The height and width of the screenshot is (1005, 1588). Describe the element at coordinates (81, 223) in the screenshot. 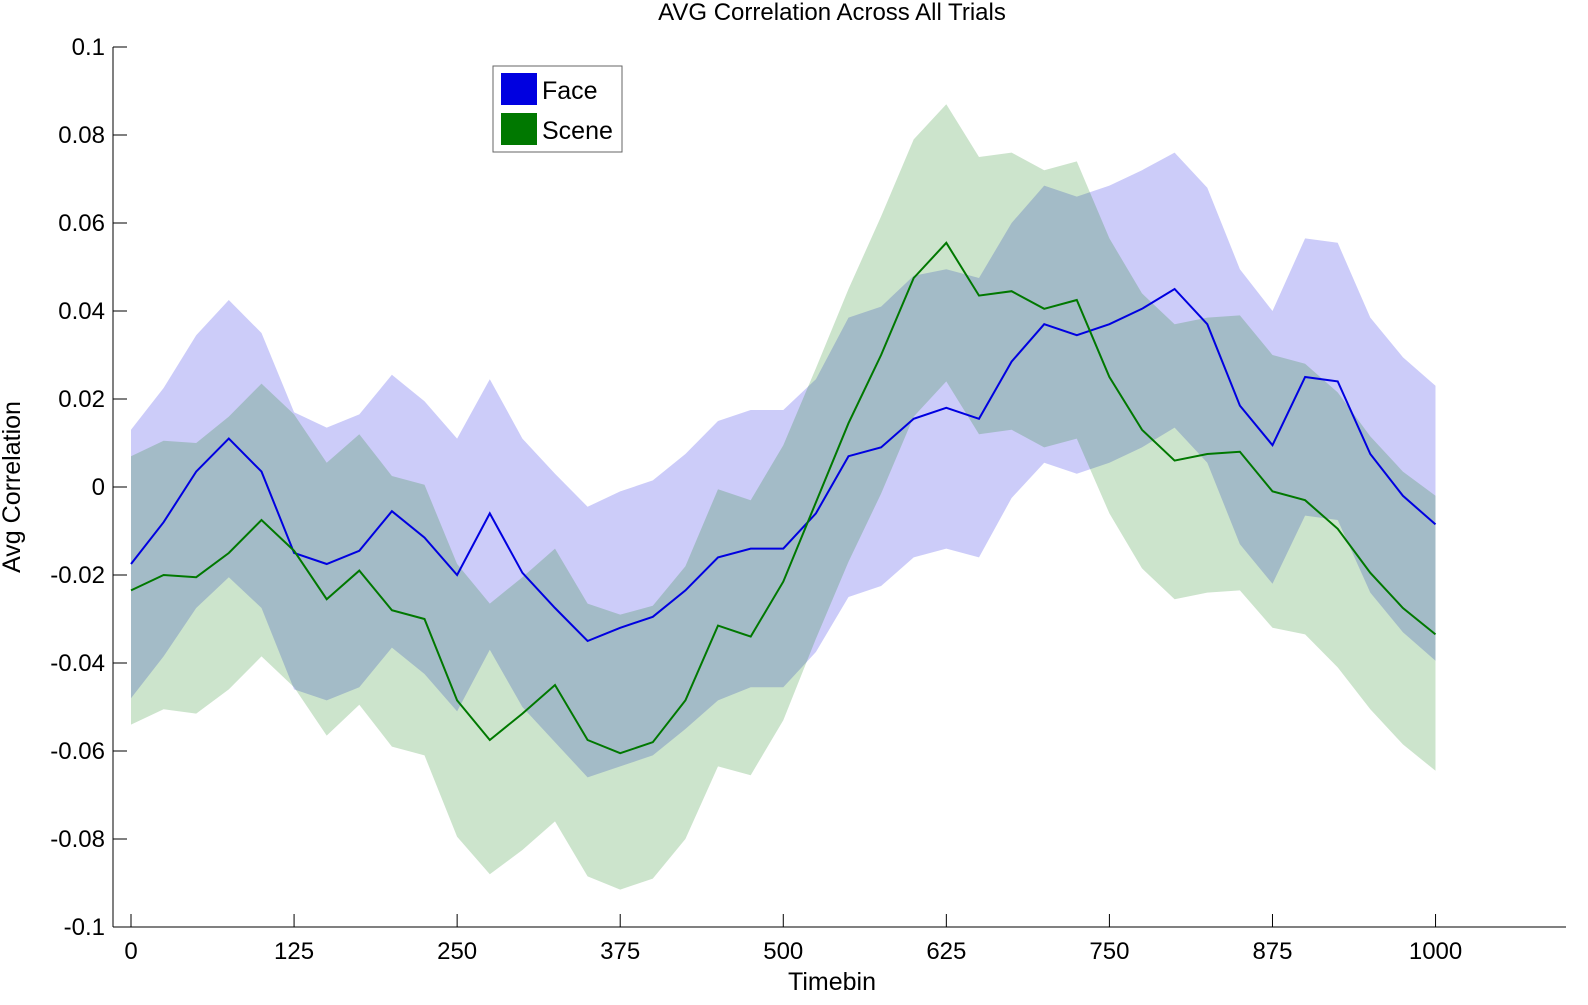

I see `y-tick-label: 0.06` at that location.